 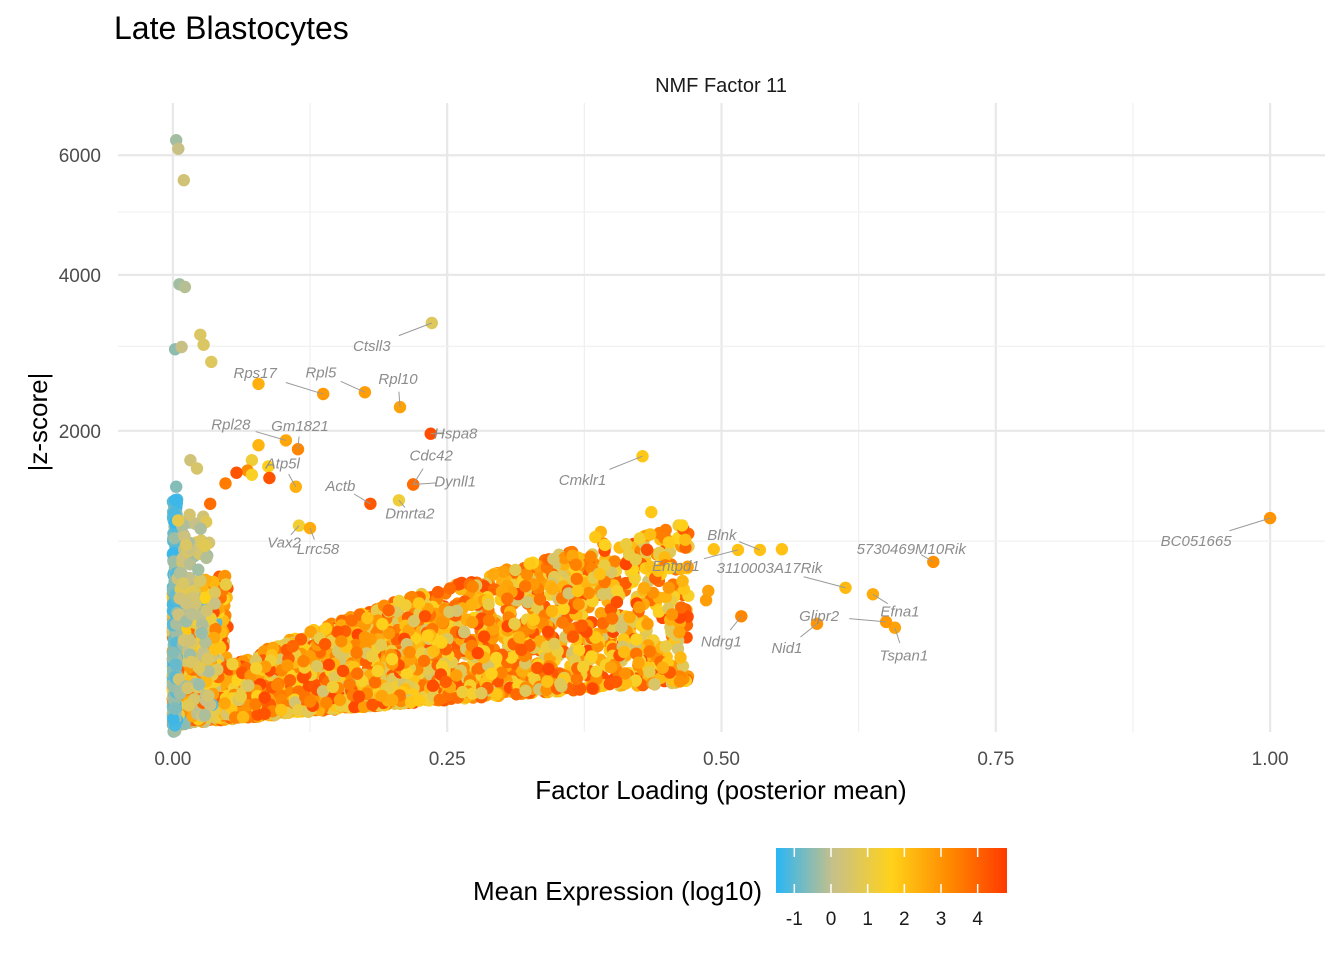 I want to click on gene-label: Cmklr1, so click(x=583, y=480).